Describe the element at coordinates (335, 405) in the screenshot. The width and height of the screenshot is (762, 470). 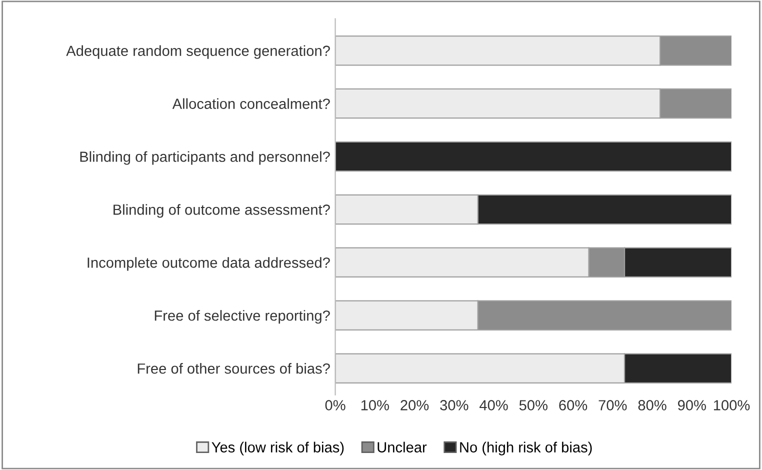
I see `x-tick-label: 0%` at that location.